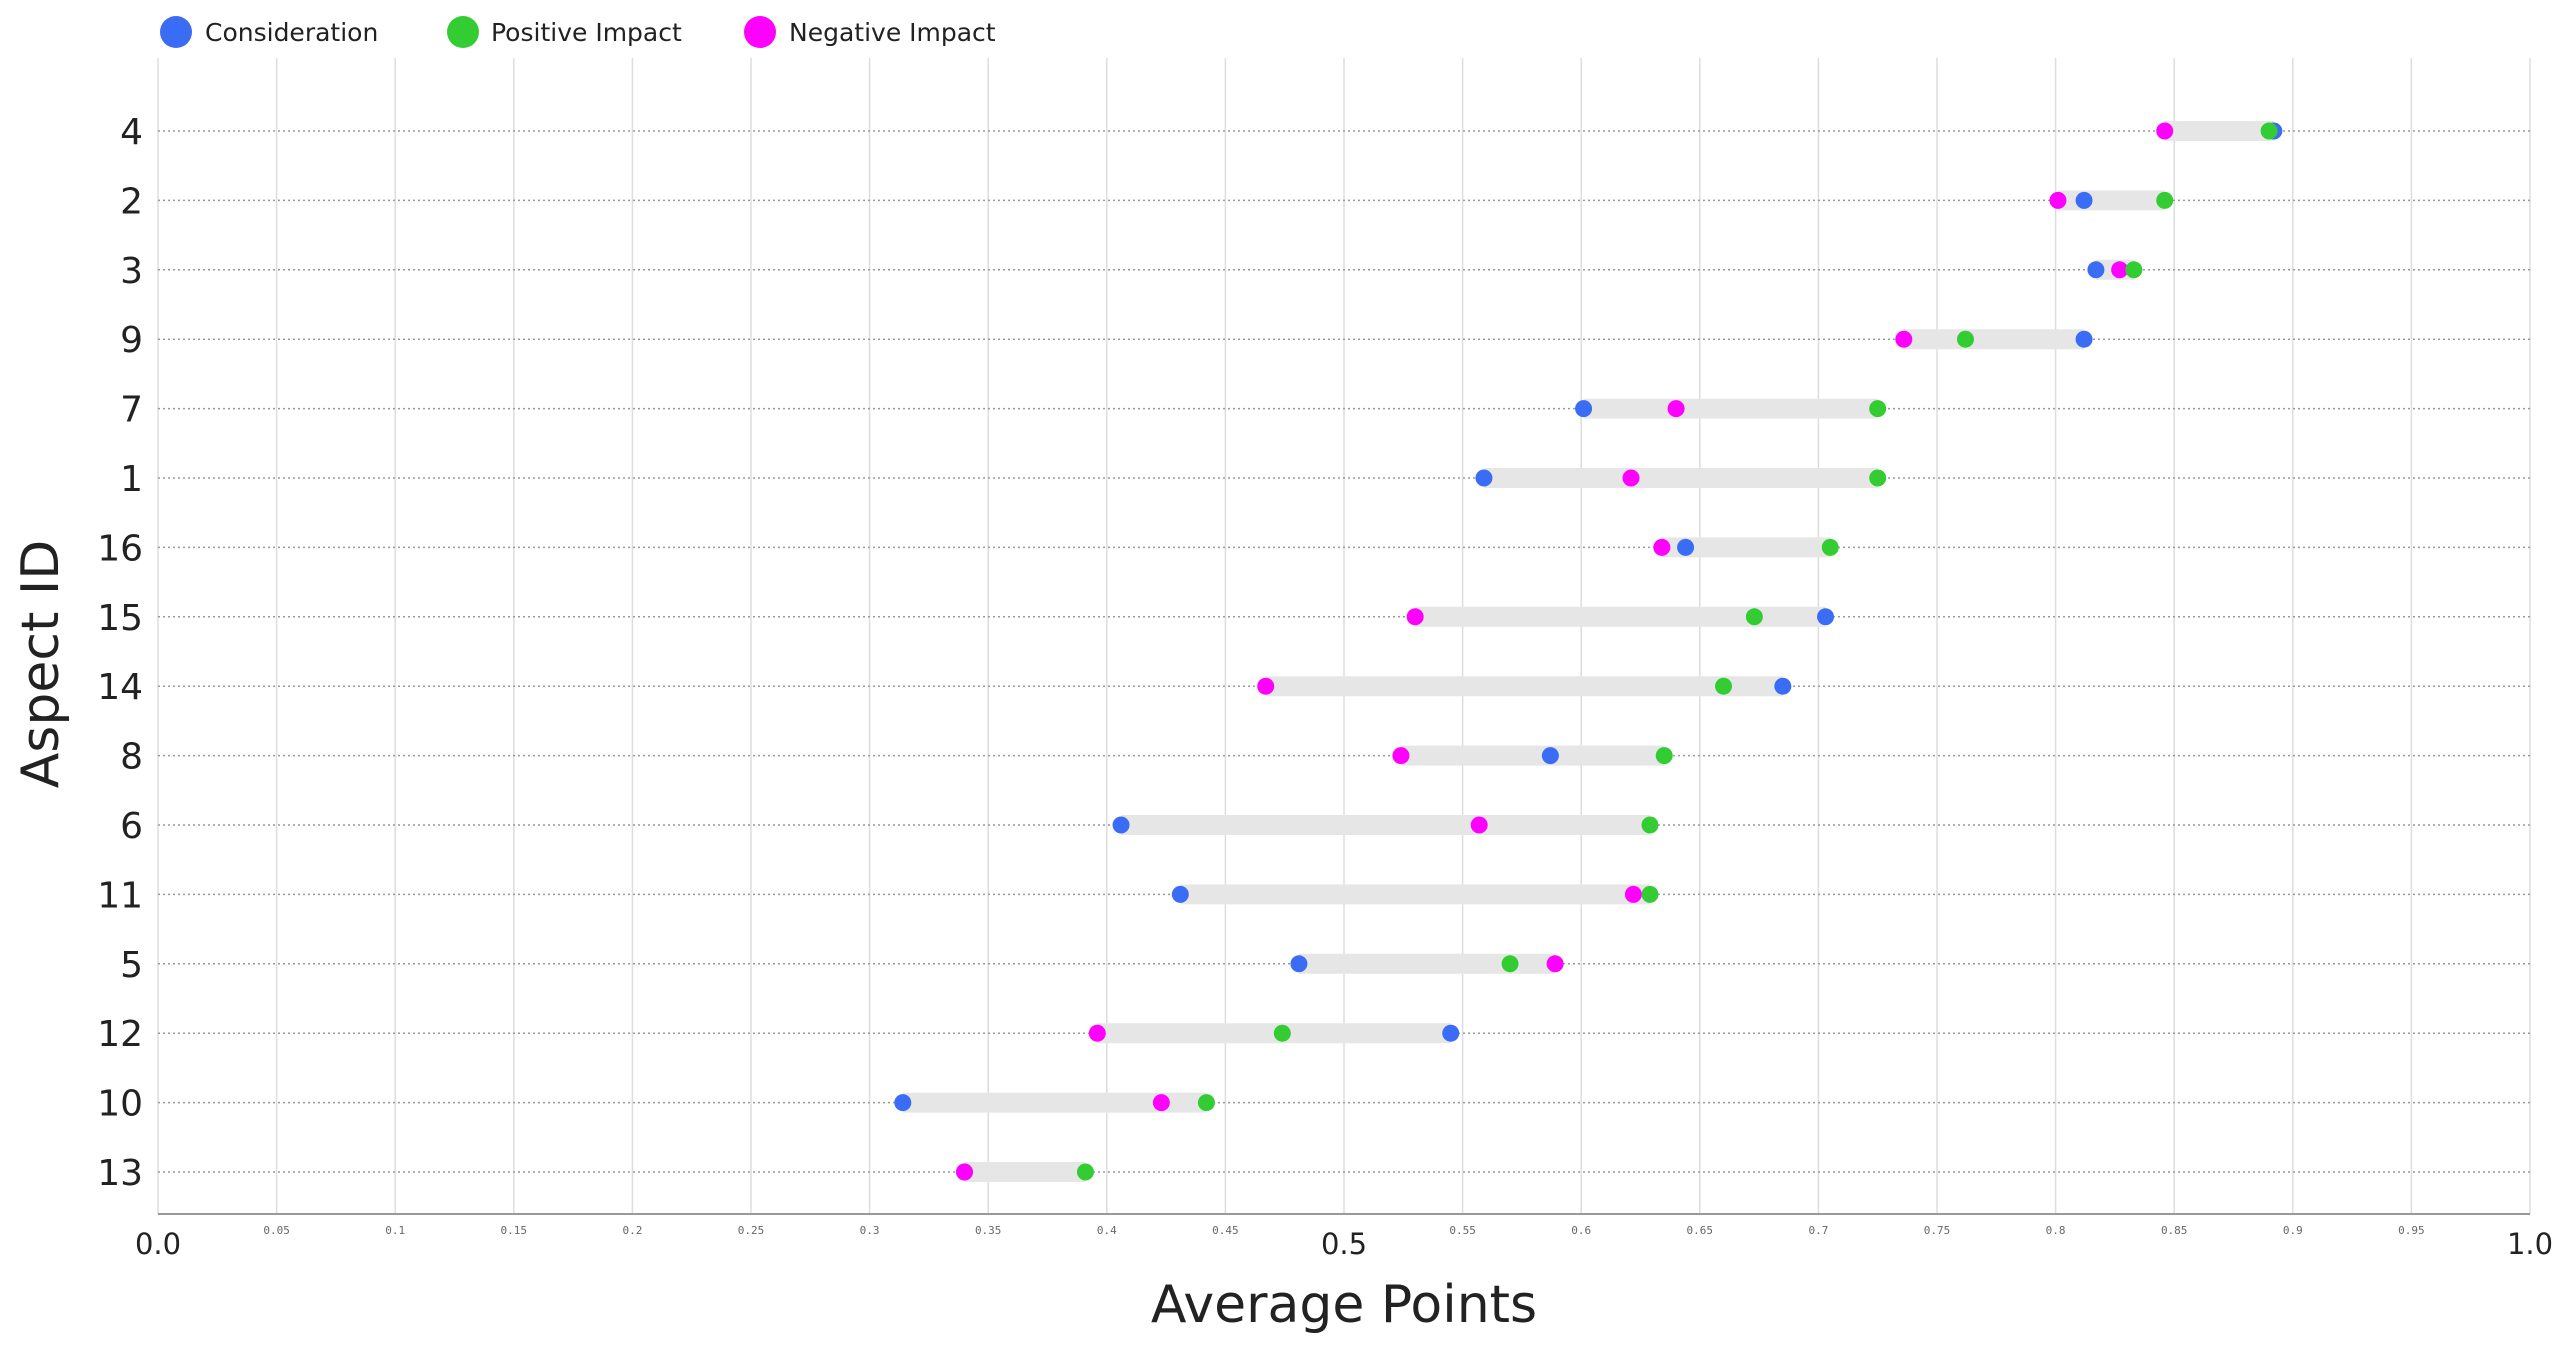  I want to click on x-tick-label: 0.45, so click(1225, 1230).